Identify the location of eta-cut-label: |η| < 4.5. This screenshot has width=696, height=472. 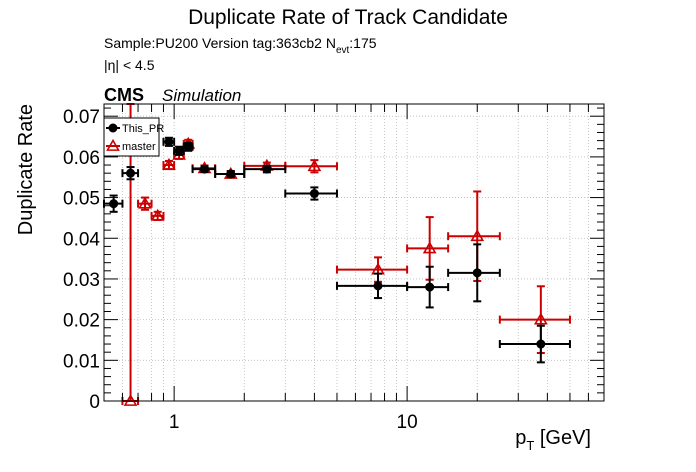
(129, 65).